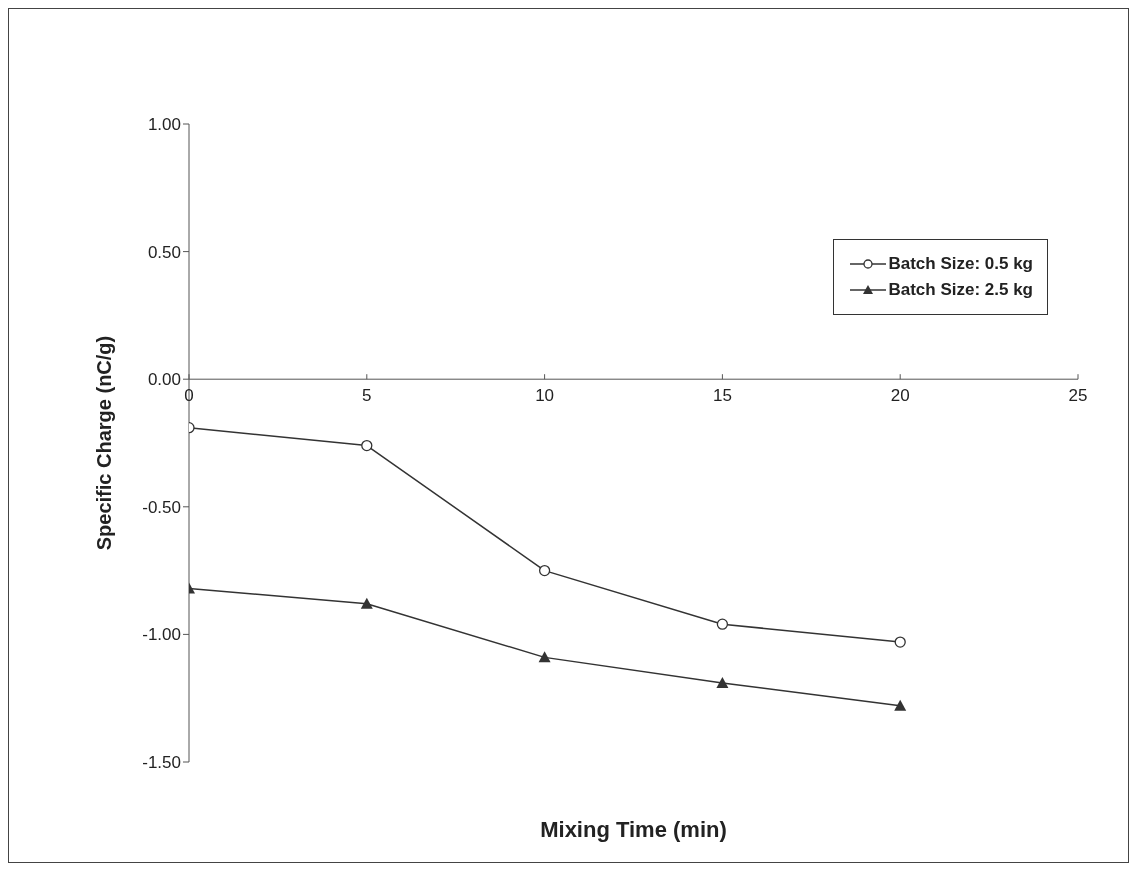 This screenshot has height=871, width=1137. Describe the element at coordinates (161, 763) in the screenshot. I see `y-tick-label: -1.50` at that location.